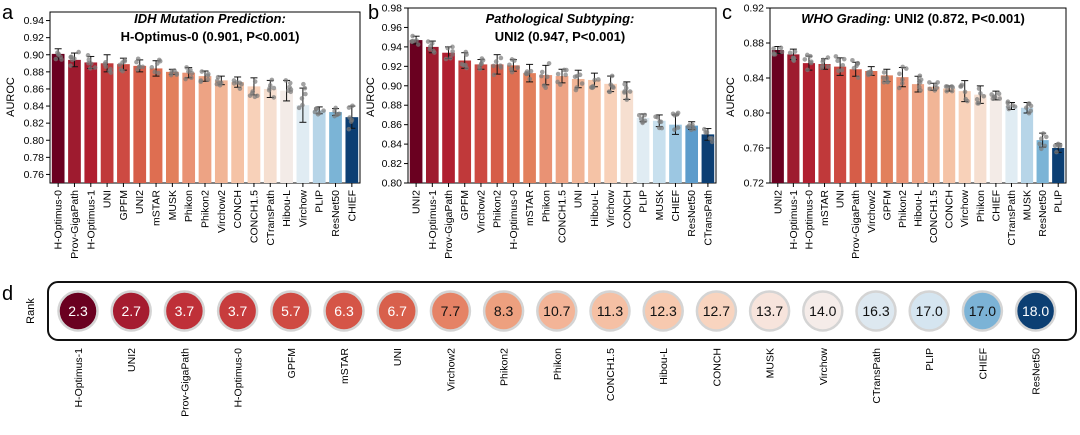 The width and height of the screenshot is (1080, 435). Describe the element at coordinates (344, 311) in the screenshot. I see `rank-value: 6.3` at that location.